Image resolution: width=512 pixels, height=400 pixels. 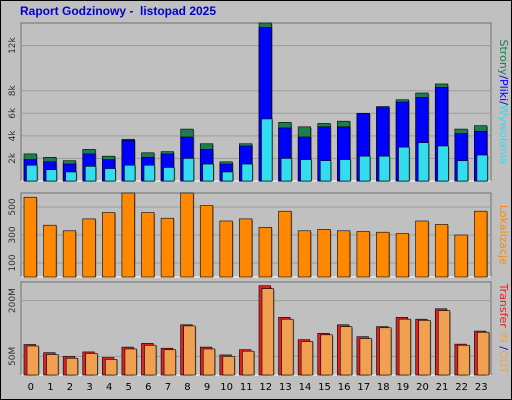 What do you see at coordinates (89, 387) in the screenshot?
I see `x-tick-label: 3` at bounding box center [89, 387].